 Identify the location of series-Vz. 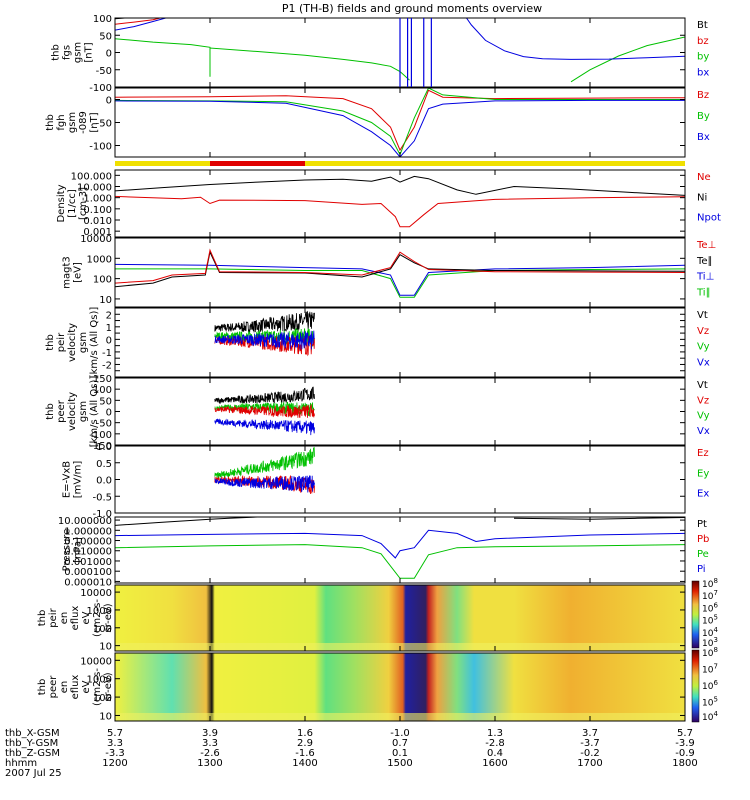
(264, 346).